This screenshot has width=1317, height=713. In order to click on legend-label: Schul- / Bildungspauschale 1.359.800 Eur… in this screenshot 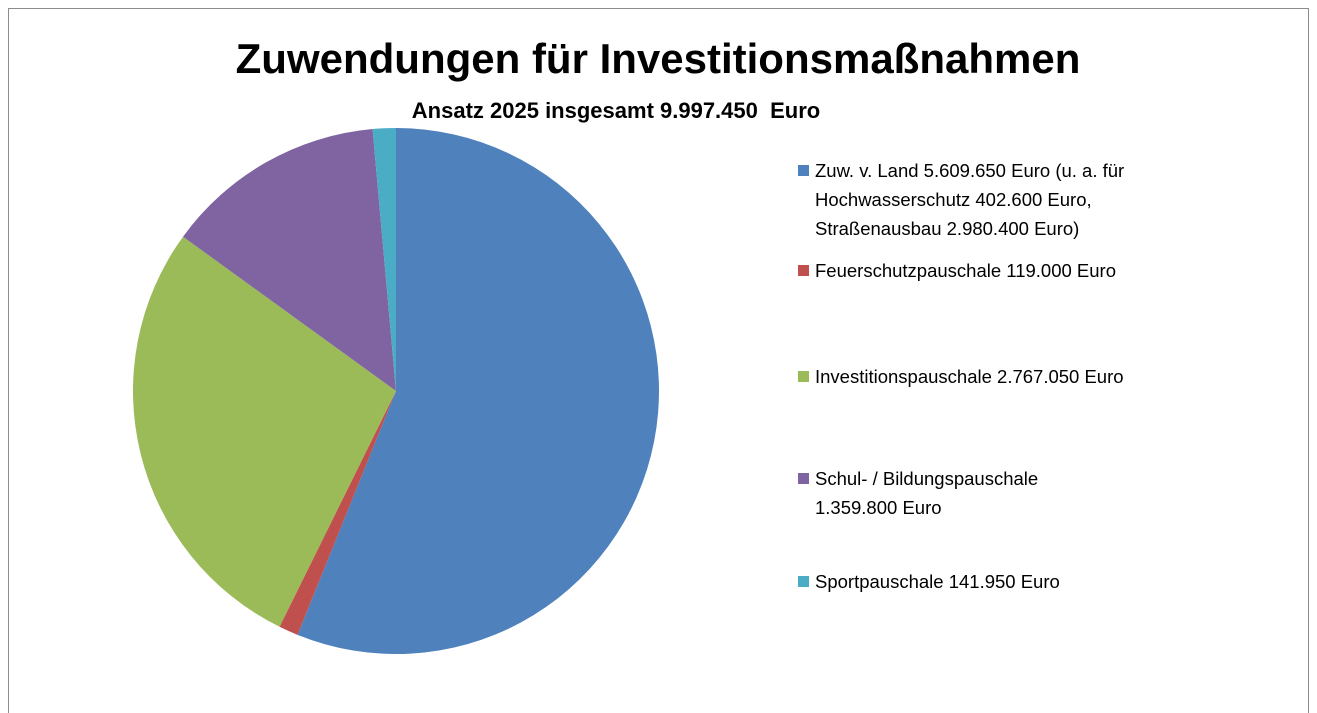, I will do `click(927, 493)`.